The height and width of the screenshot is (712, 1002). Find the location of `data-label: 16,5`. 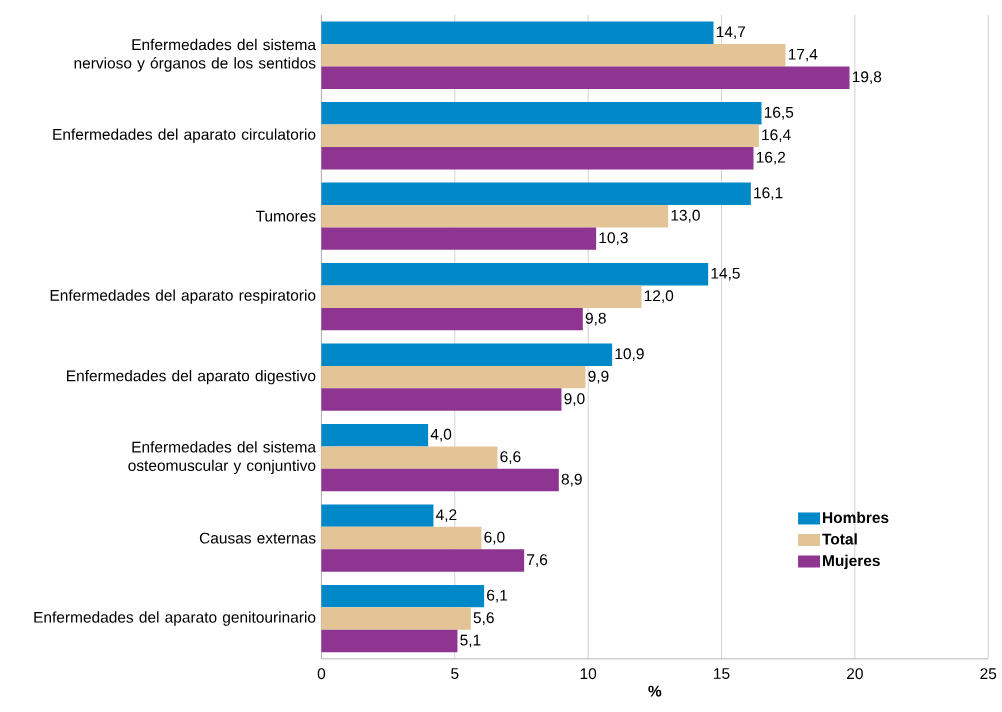

data-label: 16,5 is located at coordinates (779, 113).